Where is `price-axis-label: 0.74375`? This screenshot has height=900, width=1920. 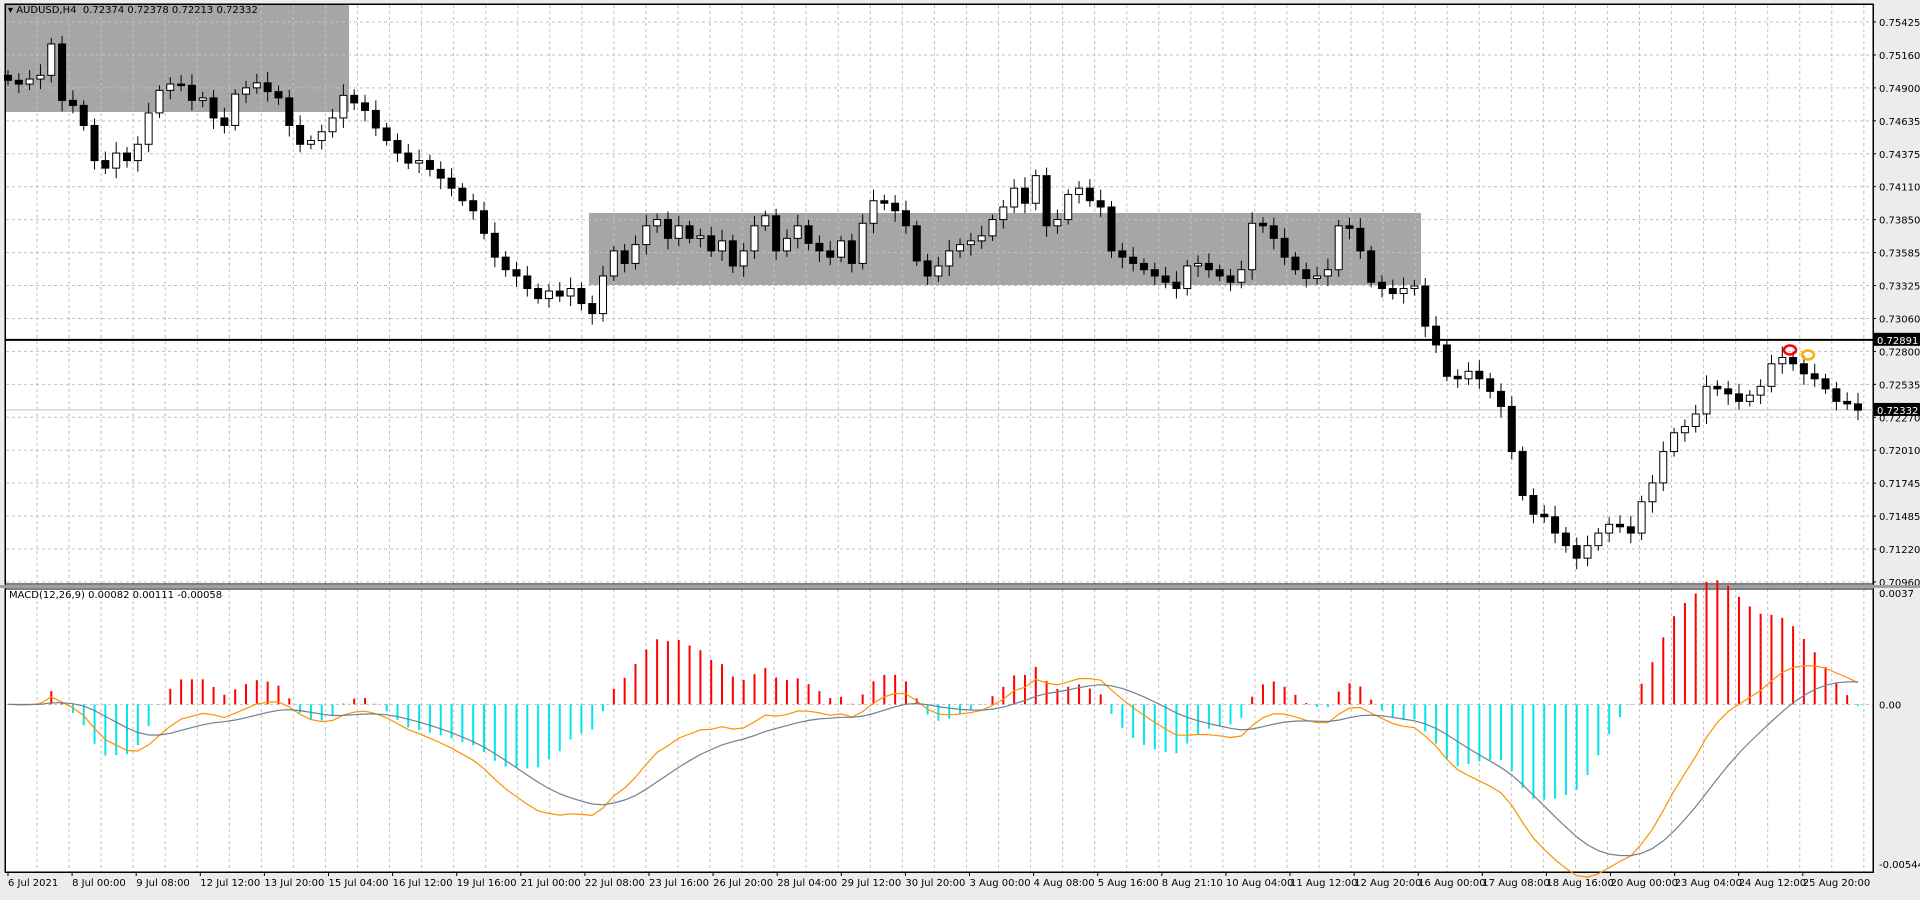 price-axis-label: 0.74375 is located at coordinates (1899, 155).